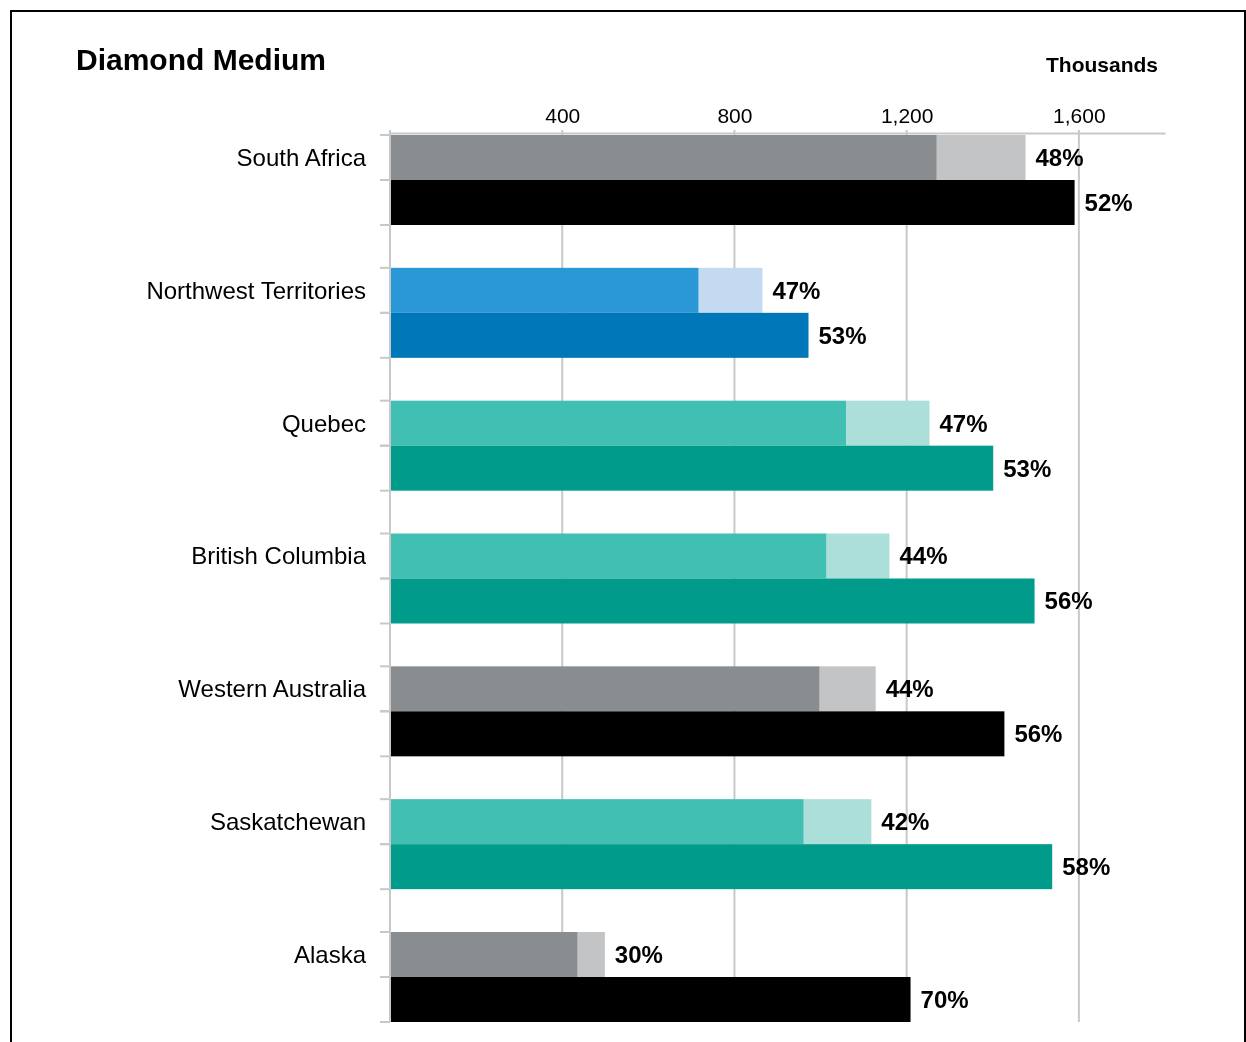 The image size is (1246, 1042). Describe the element at coordinates (201, 59) in the screenshot. I see `chart-title: Diamond Medium` at that location.